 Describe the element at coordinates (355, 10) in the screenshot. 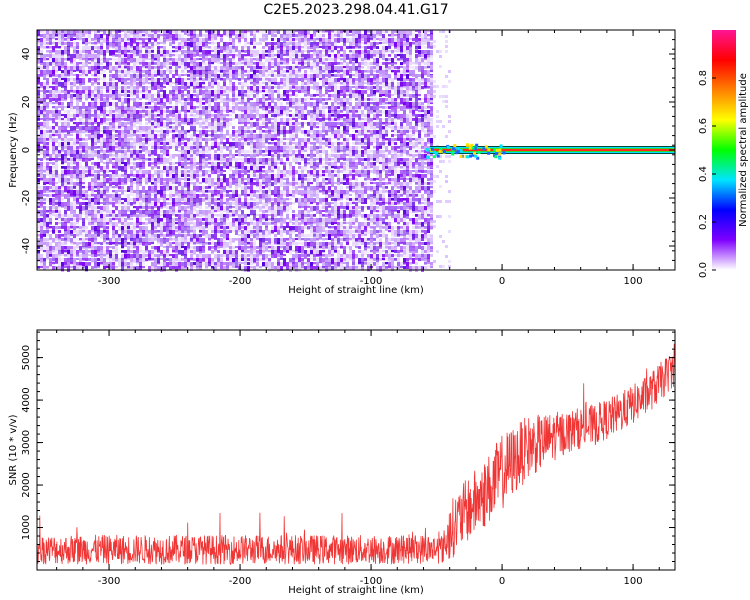

I see `figure-title: C2E5.2023.298.04.41.G17` at that location.